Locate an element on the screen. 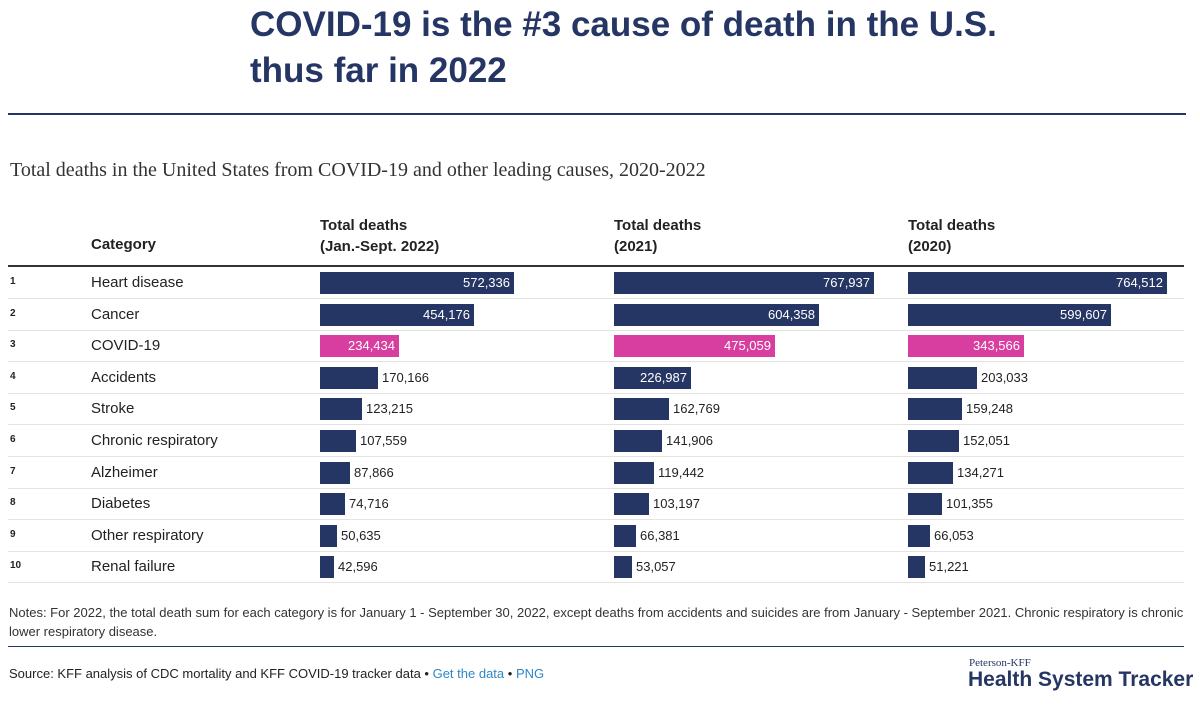 The width and height of the screenshot is (1200, 707). value-label-chronic-respiratory-2020: 152,051 is located at coordinates (986, 440).